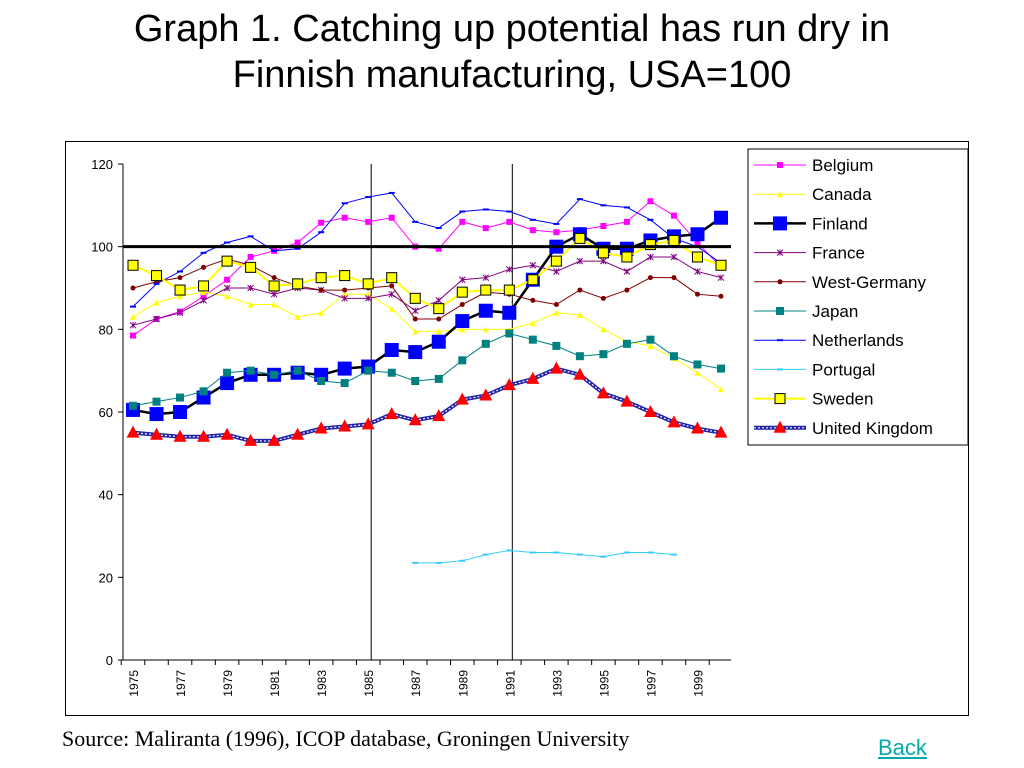 This screenshot has width=1024, height=768. What do you see at coordinates (369, 683) in the screenshot?
I see `x-tick-label: 1985` at bounding box center [369, 683].